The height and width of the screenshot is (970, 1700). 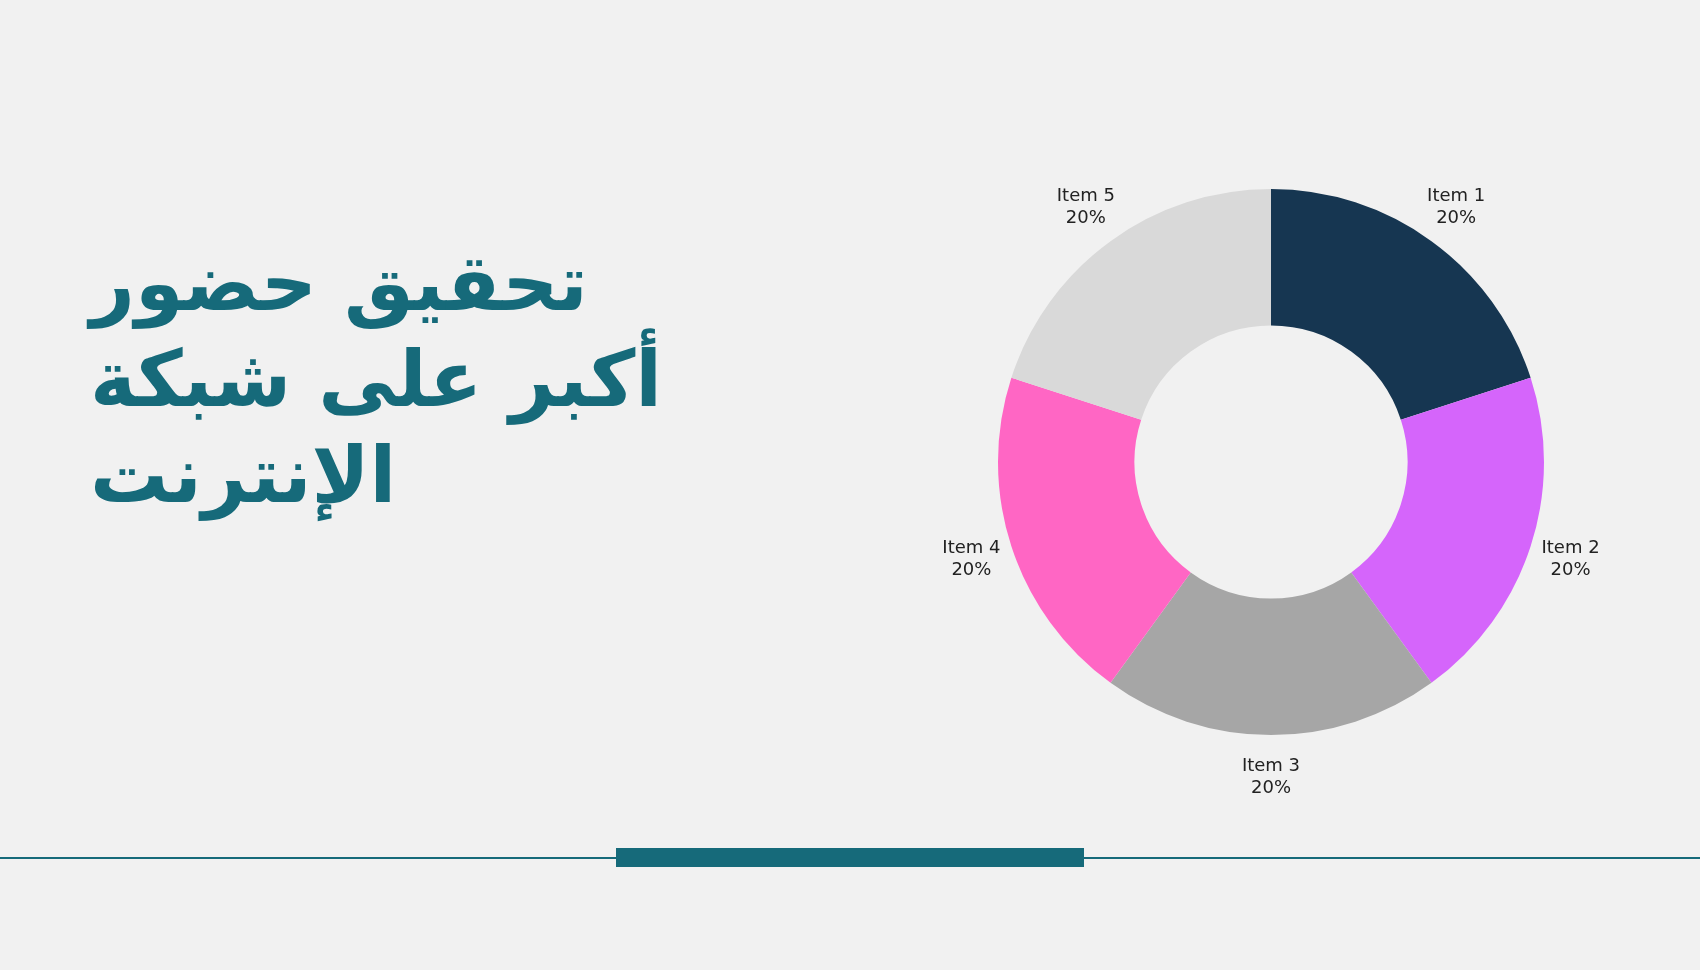 What do you see at coordinates (1456, 194) in the screenshot?
I see `slice-label: Item 1` at bounding box center [1456, 194].